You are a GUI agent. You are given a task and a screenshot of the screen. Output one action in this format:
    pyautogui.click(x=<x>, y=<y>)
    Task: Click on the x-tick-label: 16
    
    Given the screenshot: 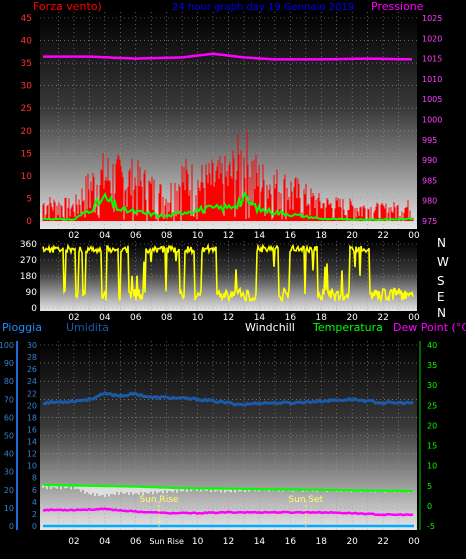 What is the action you would take?
    pyautogui.click(x=291, y=318)
    